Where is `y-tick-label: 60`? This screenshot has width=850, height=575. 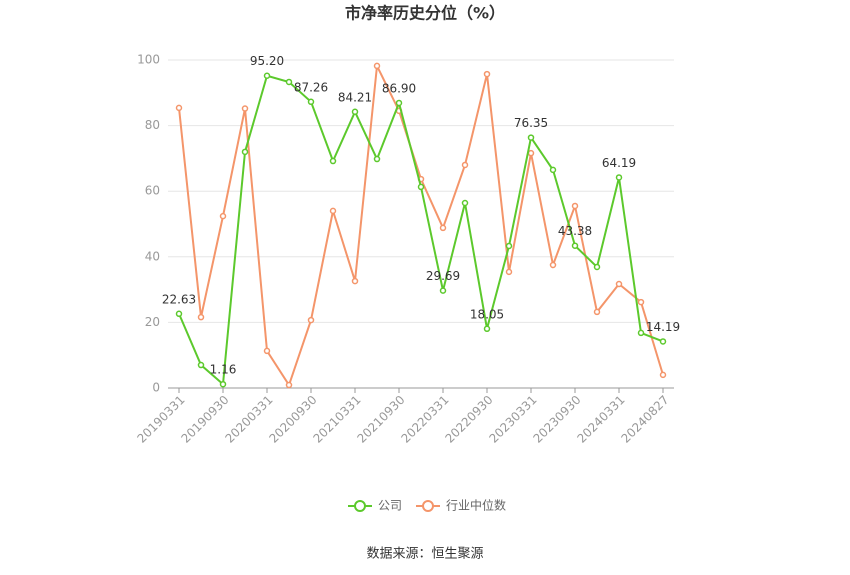 y-tick-label: 60 is located at coordinates (152, 191).